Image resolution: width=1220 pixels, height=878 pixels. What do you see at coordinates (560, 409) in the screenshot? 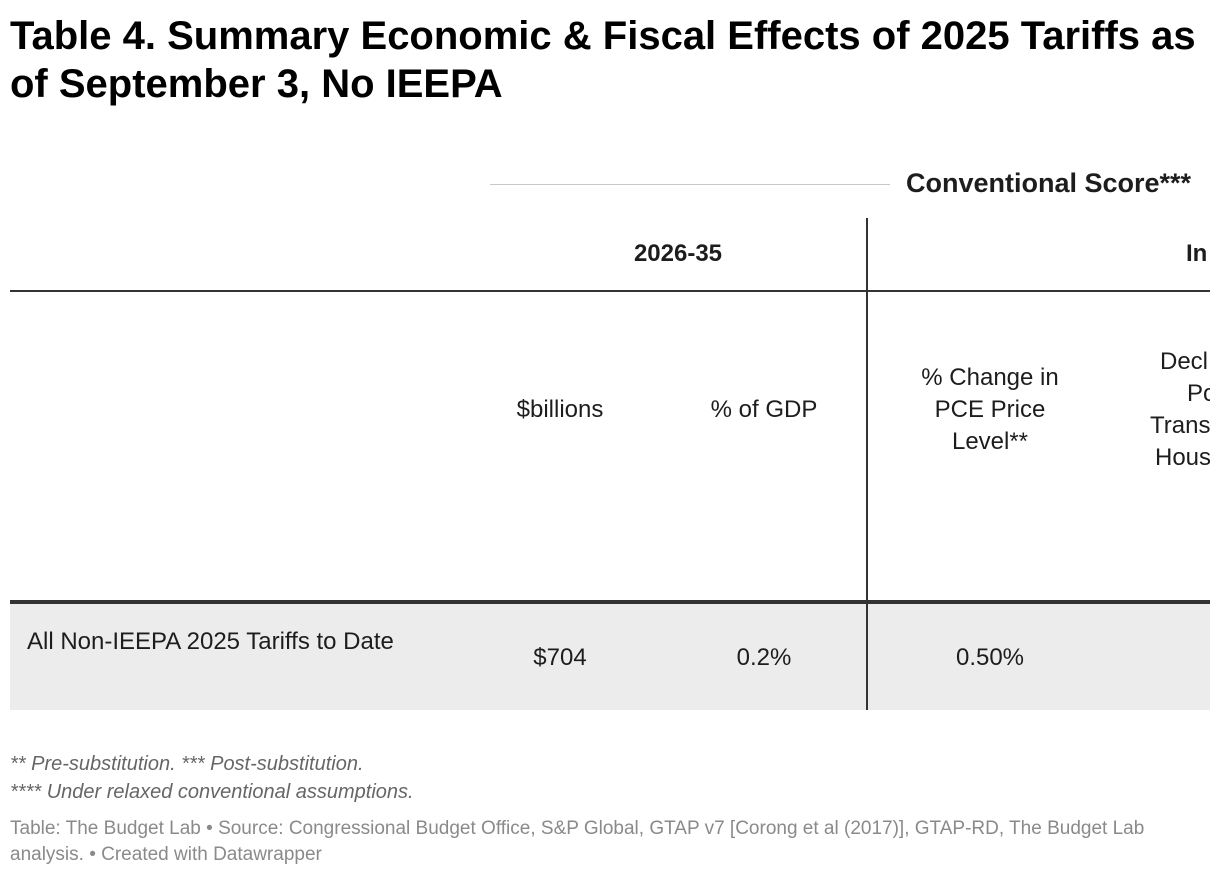
I see `col-header-billions: $billions` at bounding box center [560, 409].